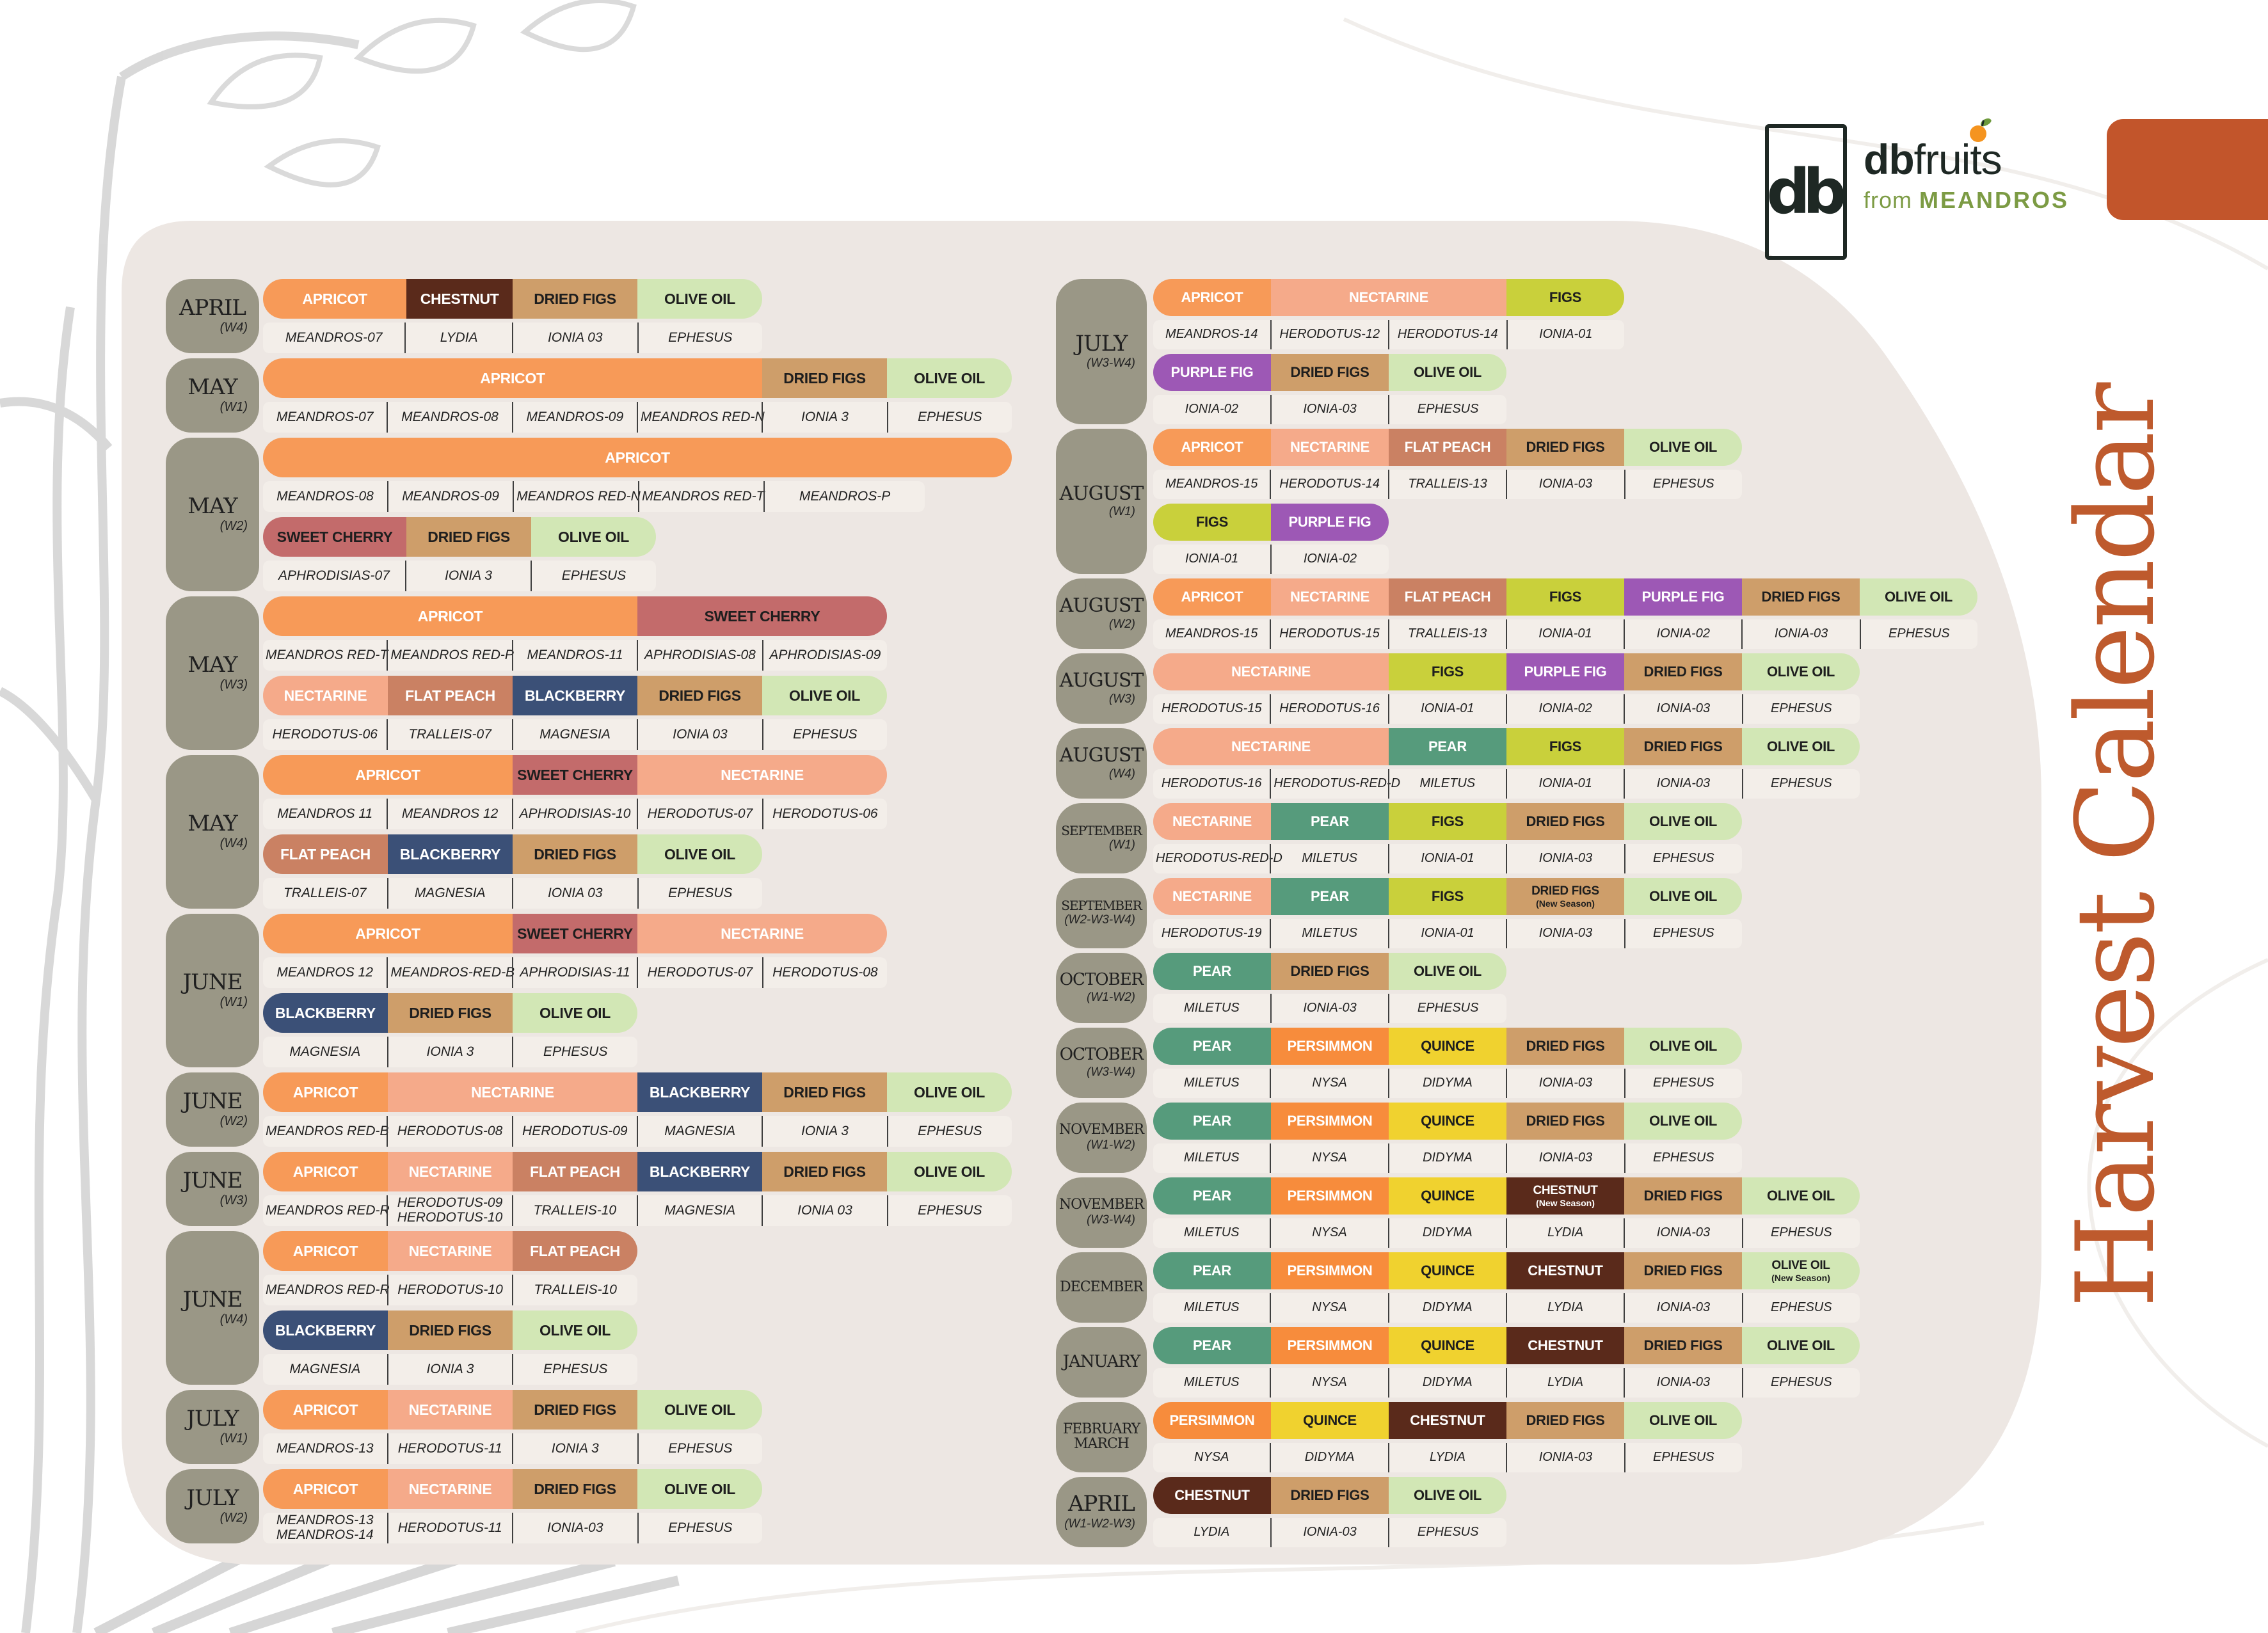 This screenshot has height=1633, width=2268. Describe the element at coordinates (328, 1130) in the screenshot. I see `variety-name: MEANDROS RED-B` at that location.